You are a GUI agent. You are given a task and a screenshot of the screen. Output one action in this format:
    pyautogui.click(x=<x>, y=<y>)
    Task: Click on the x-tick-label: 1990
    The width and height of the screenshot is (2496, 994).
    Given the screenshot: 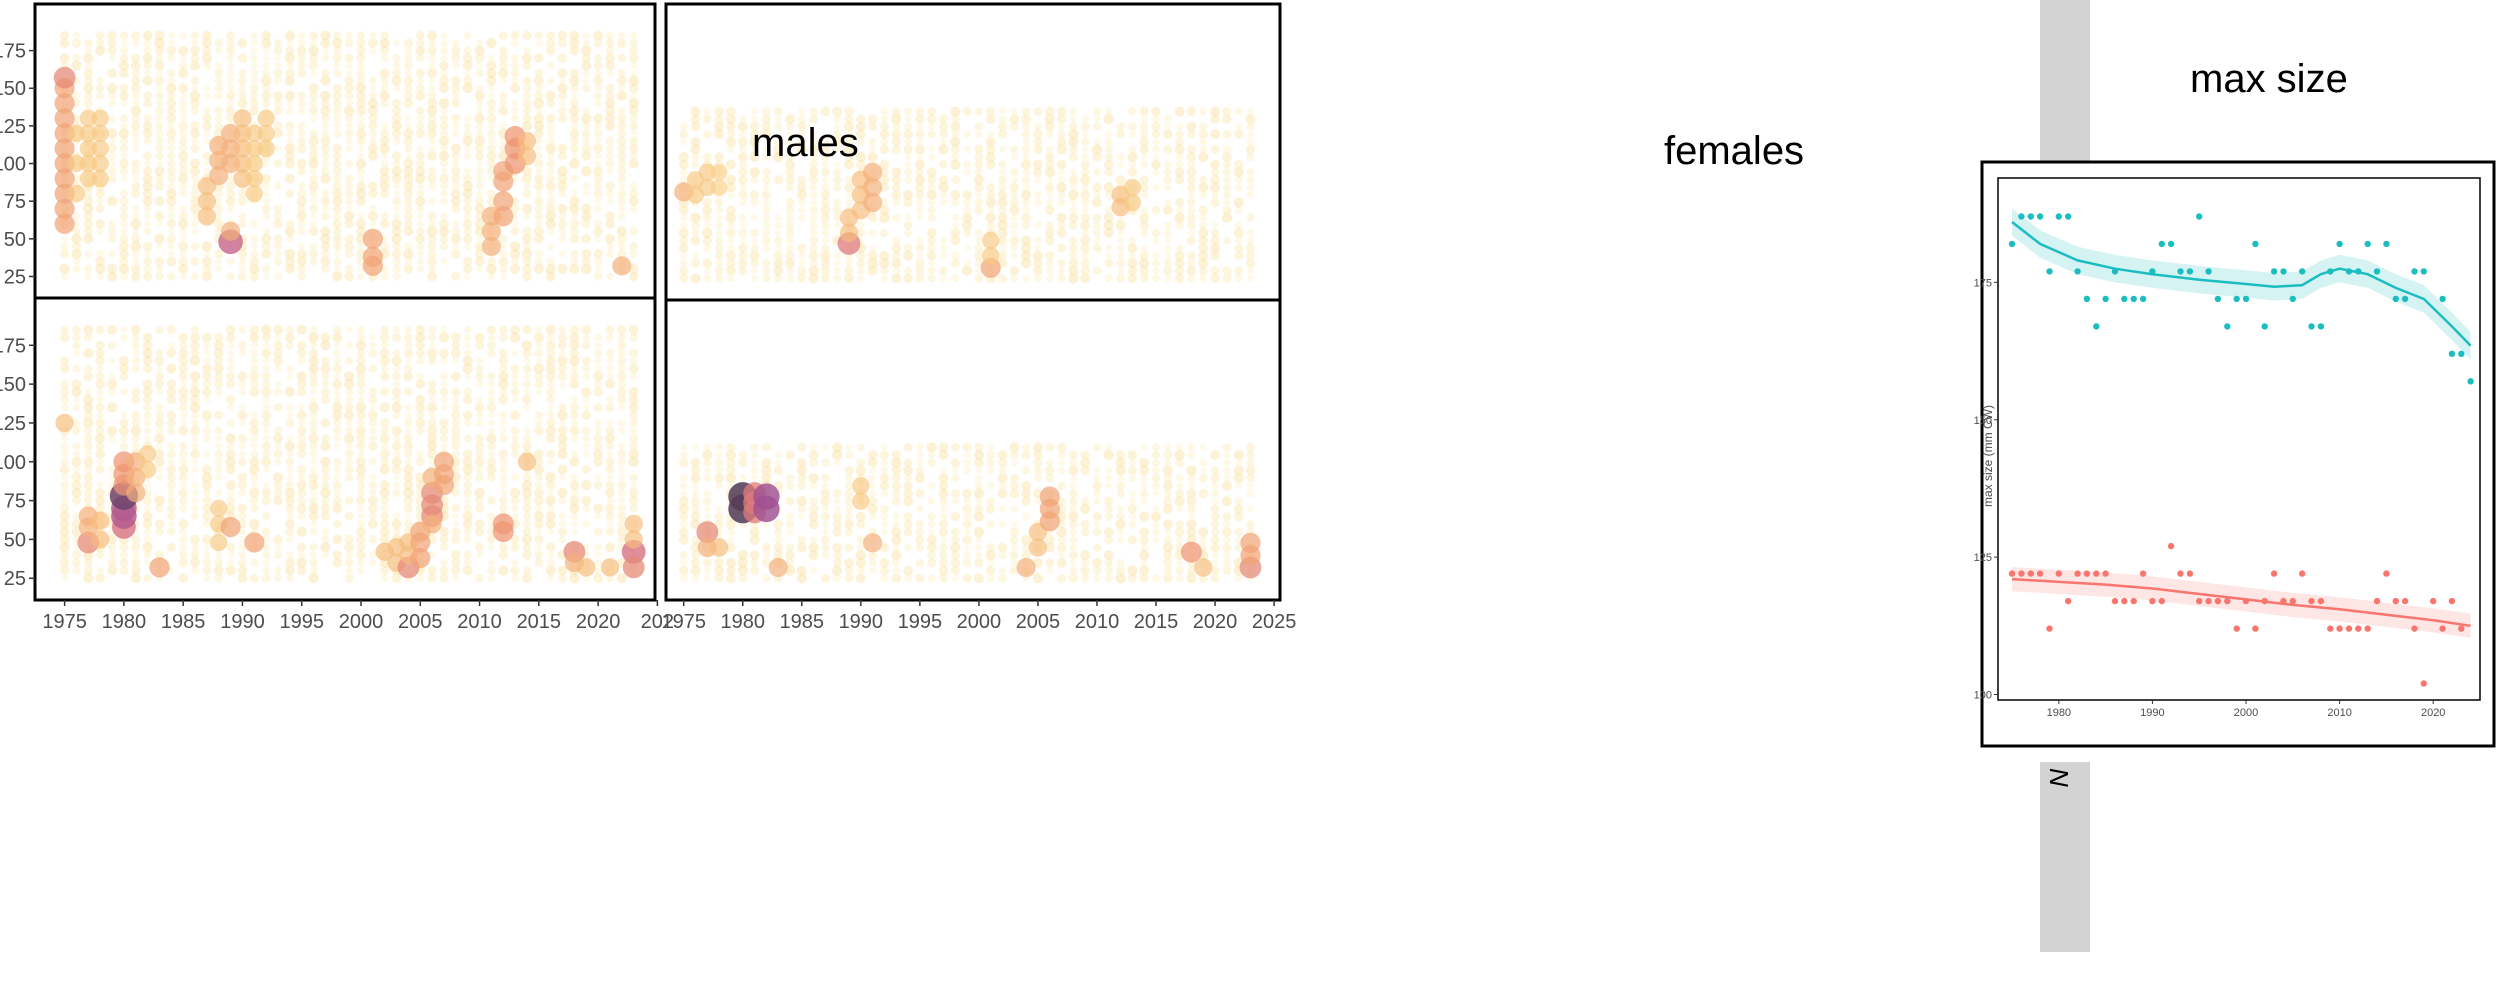 What is the action you would take?
    pyautogui.click(x=242, y=622)
    